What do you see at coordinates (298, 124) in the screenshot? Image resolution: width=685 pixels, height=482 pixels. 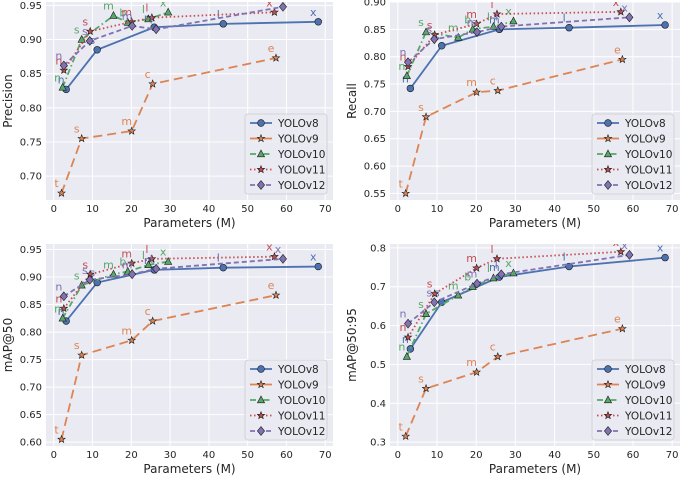 I see `legend-label: YOLOv8` at bounding box center [298, 124].